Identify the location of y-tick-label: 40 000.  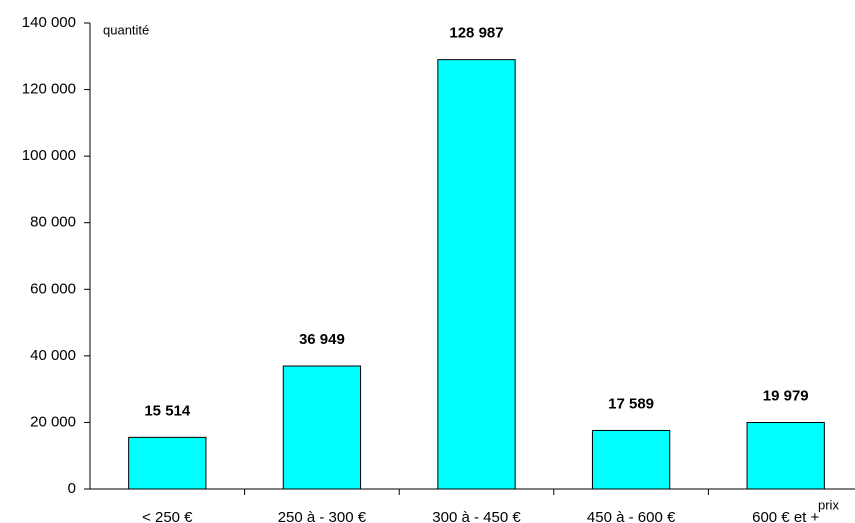
(53, 355).